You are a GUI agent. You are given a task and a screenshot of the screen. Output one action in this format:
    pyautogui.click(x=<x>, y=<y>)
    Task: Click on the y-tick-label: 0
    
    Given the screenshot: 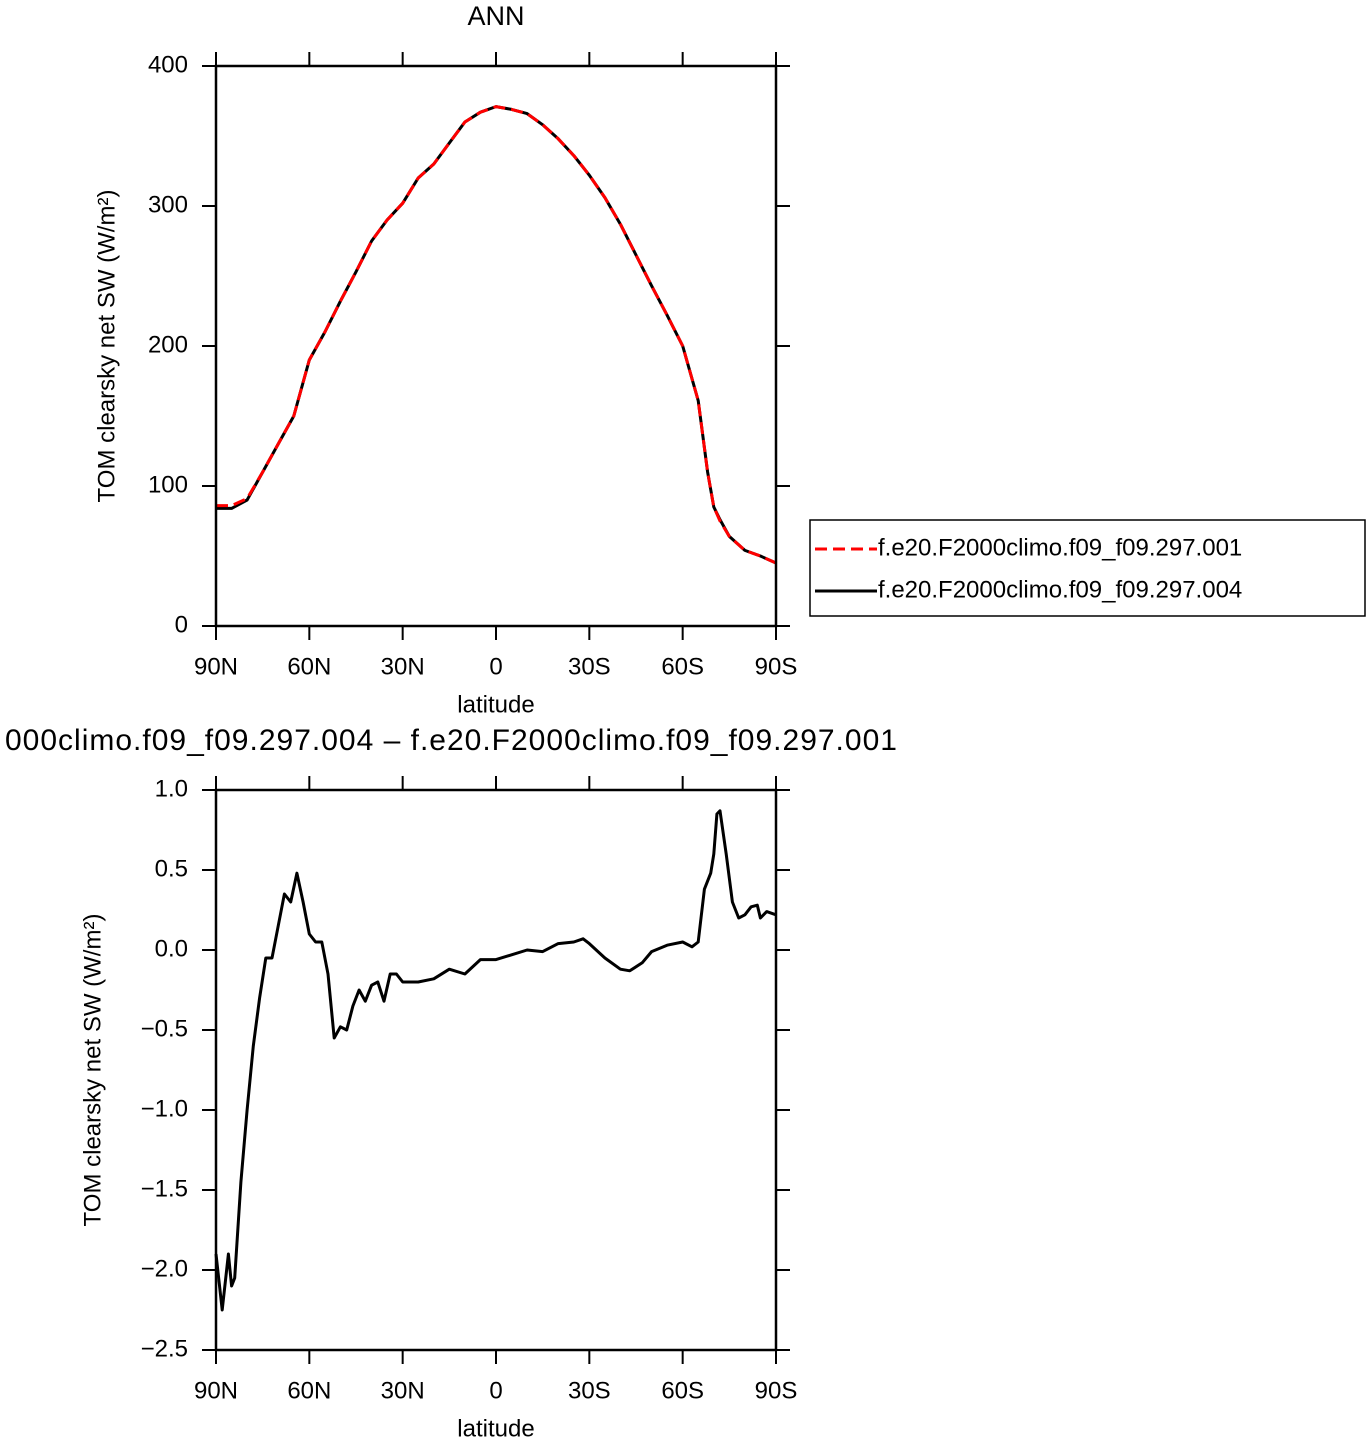 What is the action you would take?
    pyautogui.click(x=181, y=624)
    